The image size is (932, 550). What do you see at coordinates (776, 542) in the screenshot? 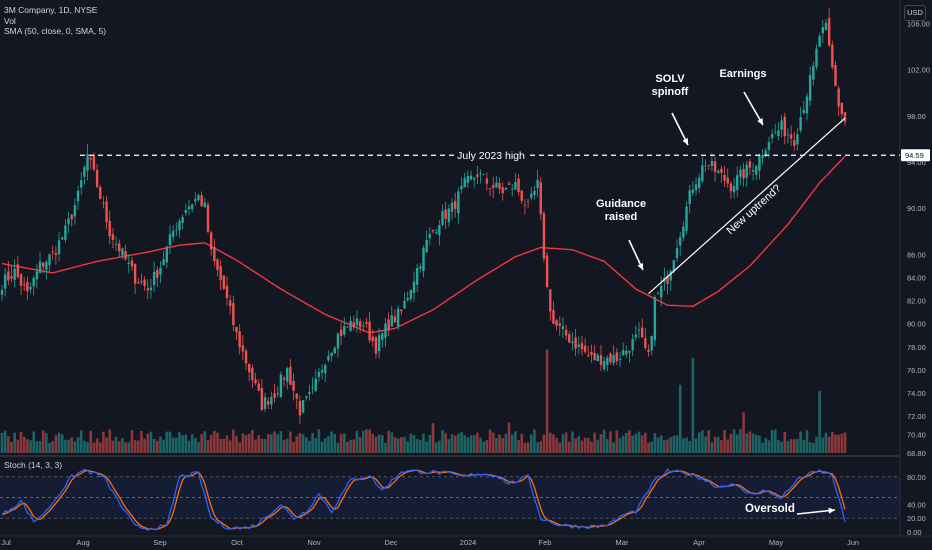
I see `time-tick-label: May` at bounding box center [776, 542].